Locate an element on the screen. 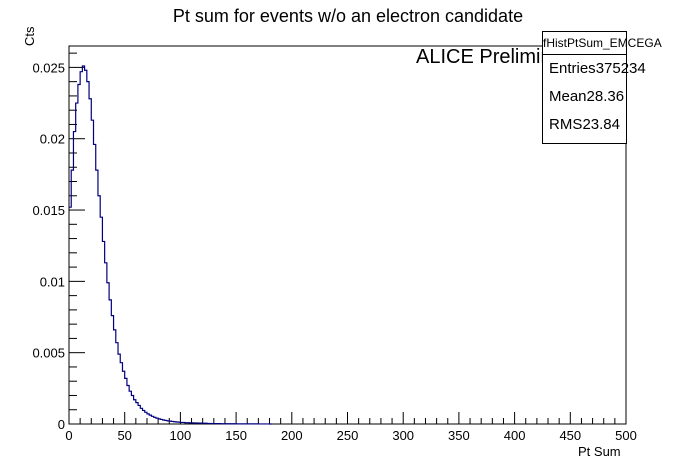 The height and width of the screenshot is (472, 696). x-tick-label: 0 is located at coordinates (68, 435).